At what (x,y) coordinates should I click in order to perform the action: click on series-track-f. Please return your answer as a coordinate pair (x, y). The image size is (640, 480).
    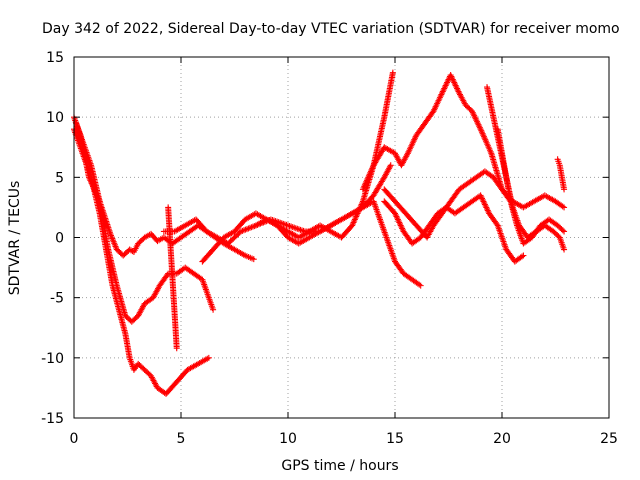
    Looking at the image, I should click on (338, 243).